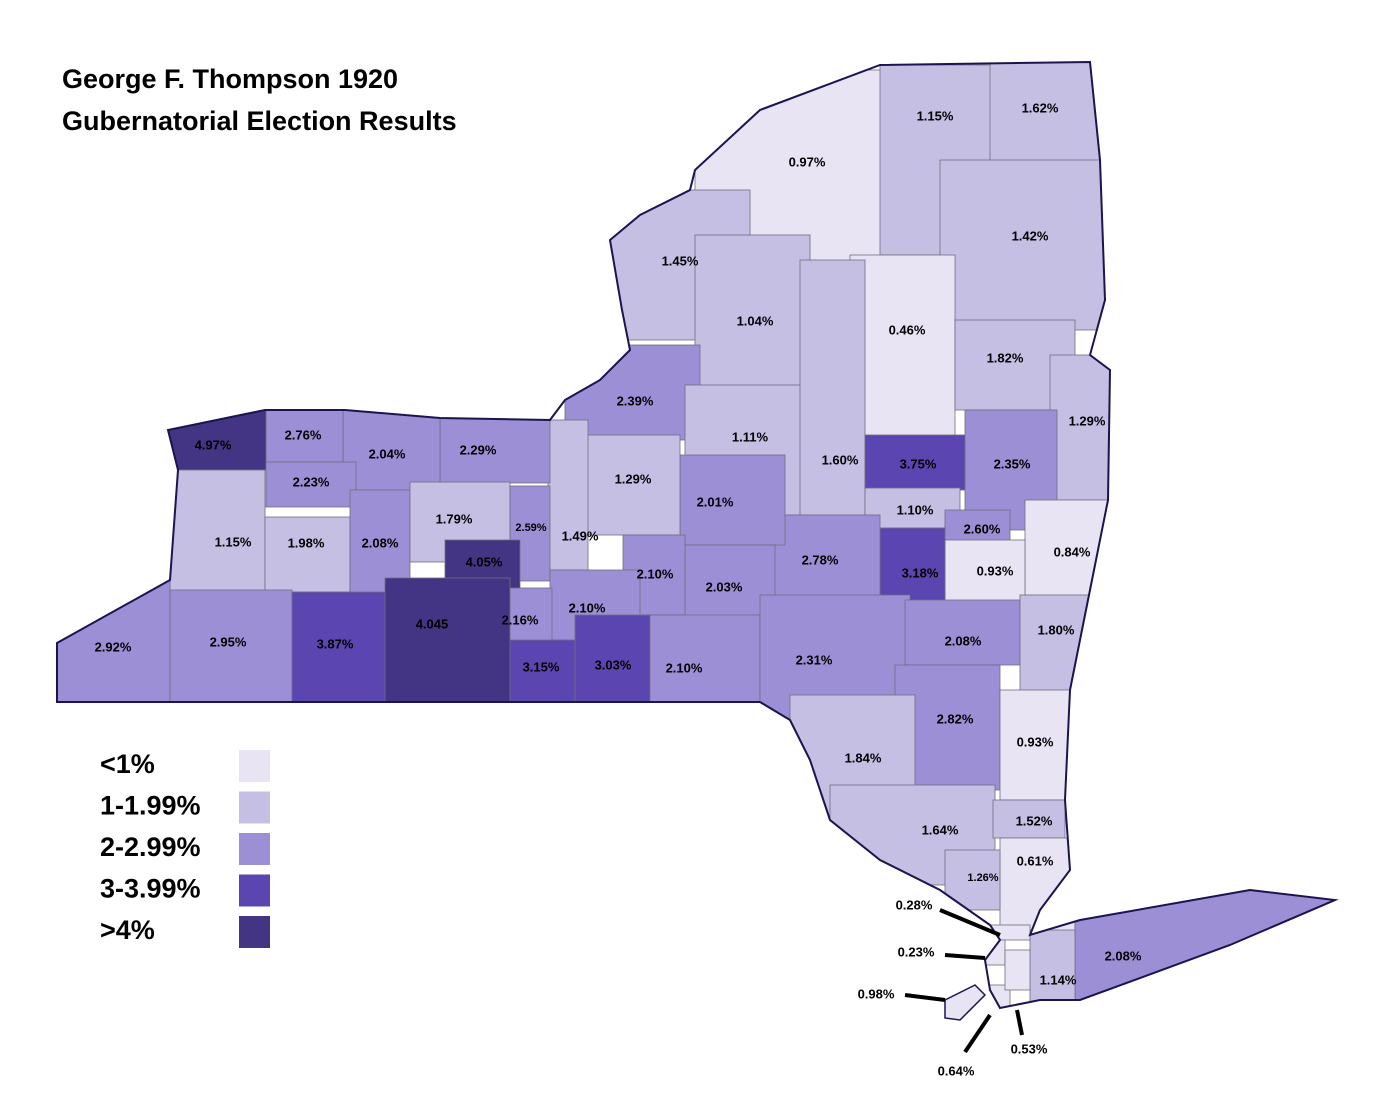 The height and width of the screenshot is (1107, 1398). What do you see at coordinates (1056, 629) in the screenshot?
I see `county-label: 1.80%` at bounding box center [1056, 629].